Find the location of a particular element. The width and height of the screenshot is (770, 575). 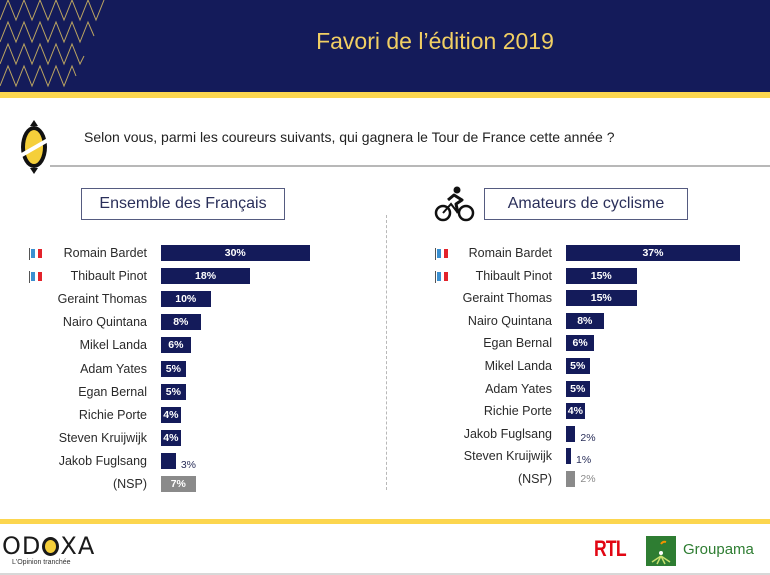

data-label: 7% is located at coordinates (178, 484).